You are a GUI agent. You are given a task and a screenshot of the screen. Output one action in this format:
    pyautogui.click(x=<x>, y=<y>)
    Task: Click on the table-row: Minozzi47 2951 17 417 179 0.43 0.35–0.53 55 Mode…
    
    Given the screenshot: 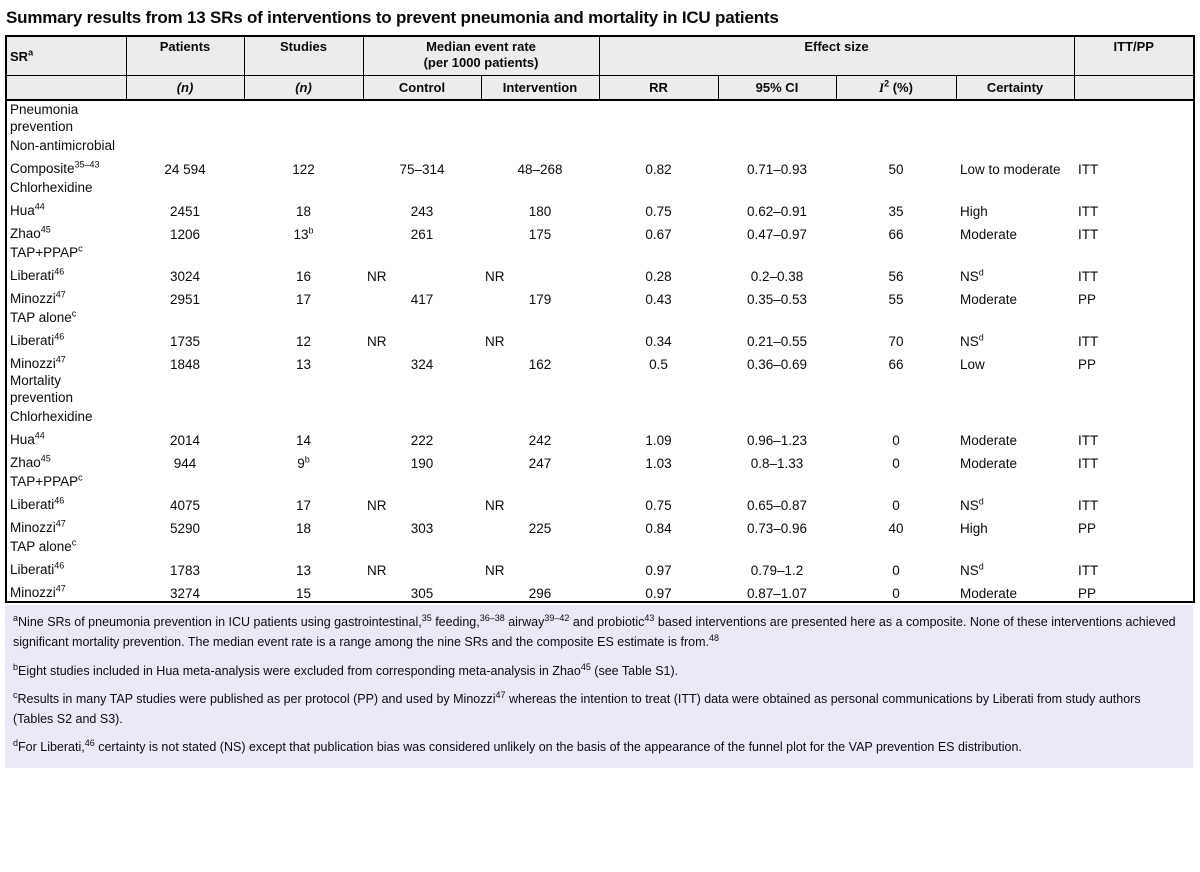 What is the action you would take?
    pyautogui.click(x=600, y=295)
    